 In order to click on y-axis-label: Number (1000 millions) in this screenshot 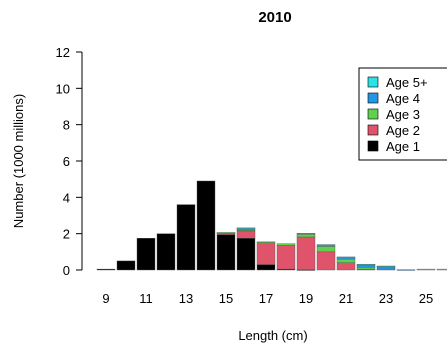, I will do `click(18, 161)`.